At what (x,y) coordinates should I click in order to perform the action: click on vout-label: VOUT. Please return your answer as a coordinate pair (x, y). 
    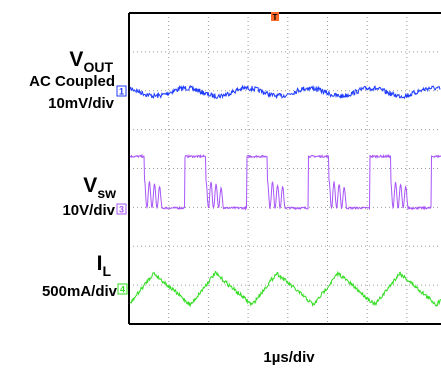
    Looking at the image, I should click on (91, 61).